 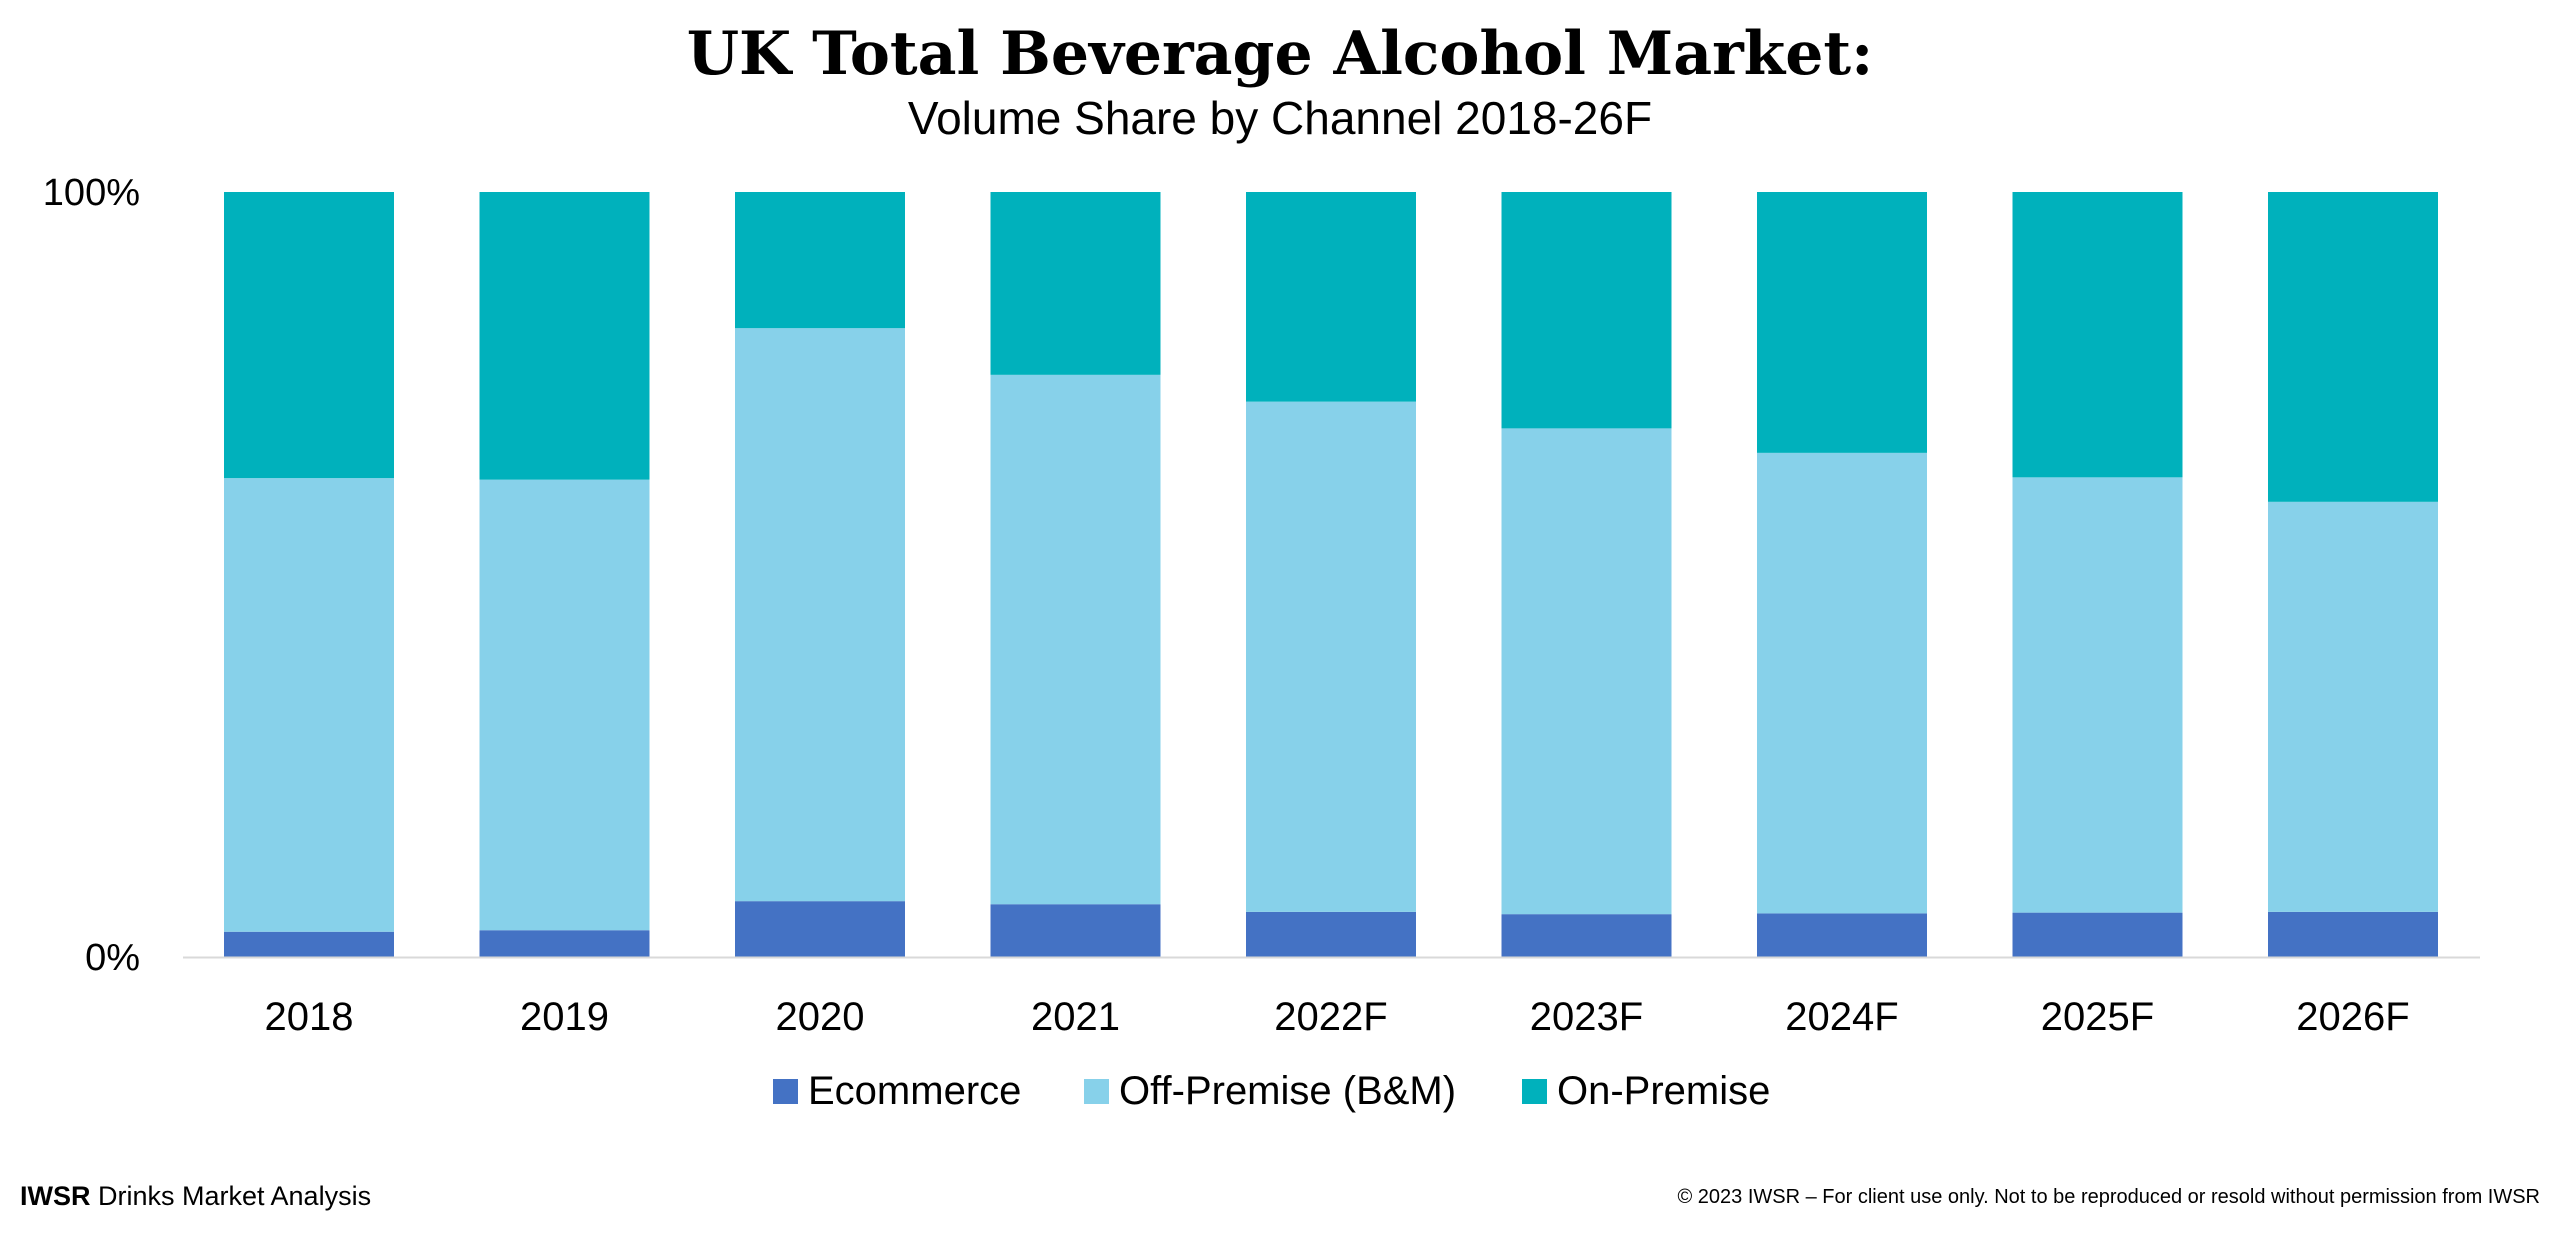 I want to click on x-tick-label: 2020, so click(x=820, y=1017).